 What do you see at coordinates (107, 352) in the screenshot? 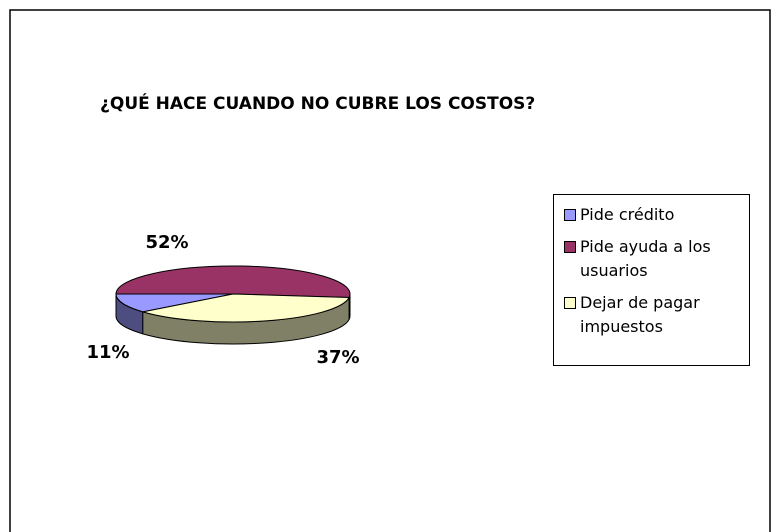
I see `data-label: 11%` at bounding box center [107, 352].